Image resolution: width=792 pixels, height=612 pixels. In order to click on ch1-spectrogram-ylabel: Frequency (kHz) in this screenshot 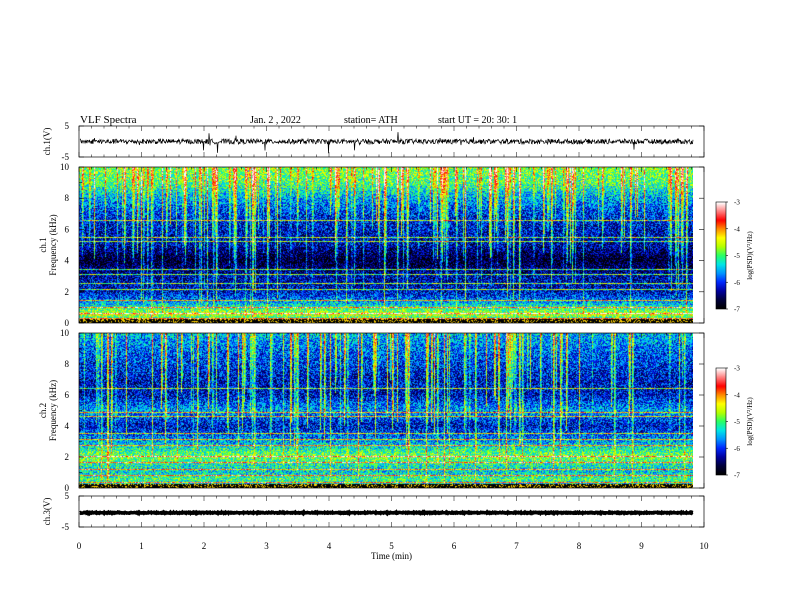, I will do `click(53, 244)`.